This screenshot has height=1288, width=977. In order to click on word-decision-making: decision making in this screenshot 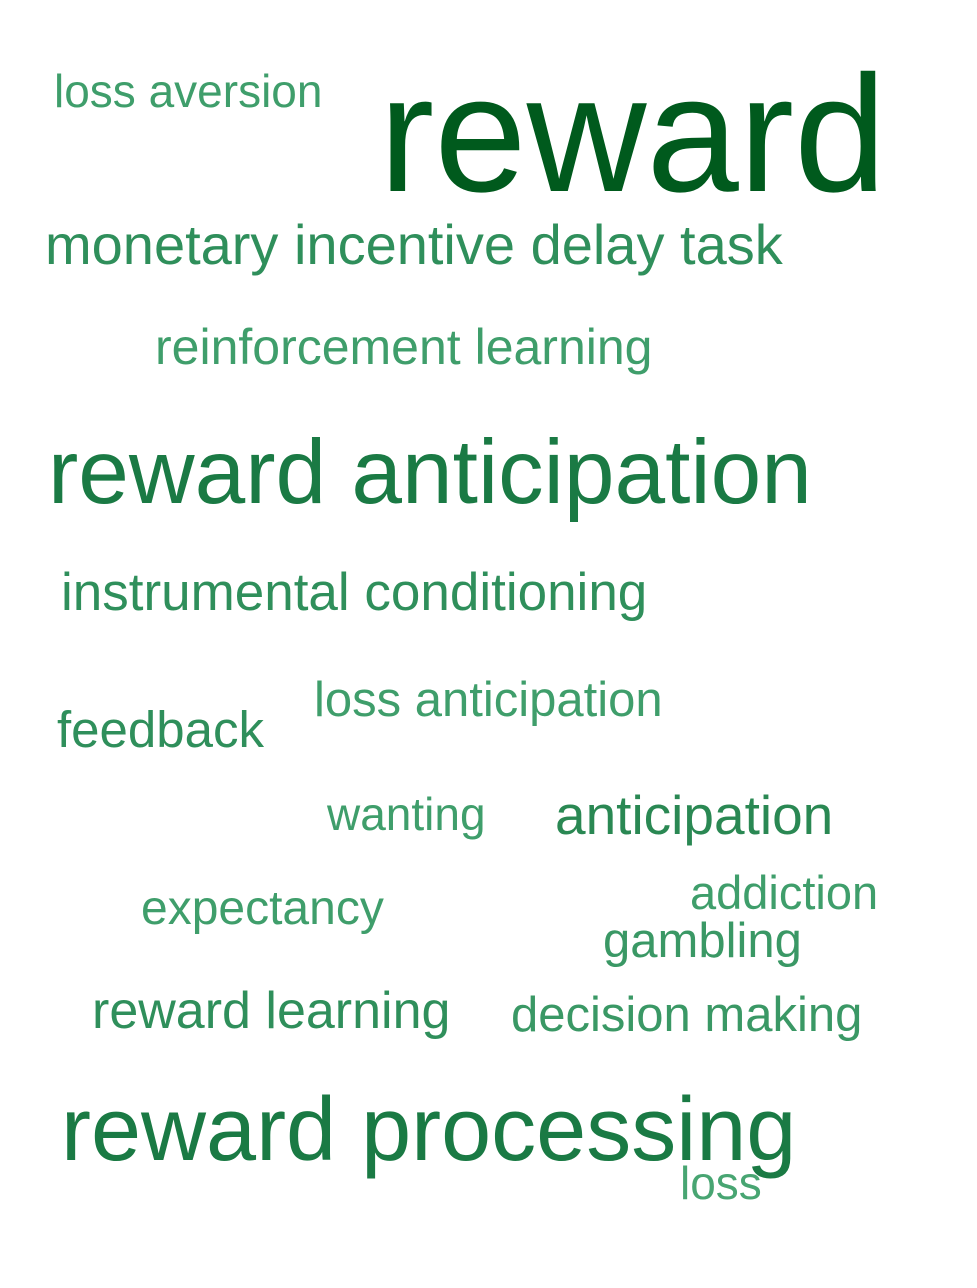, I will do `click(687, 1015)`.